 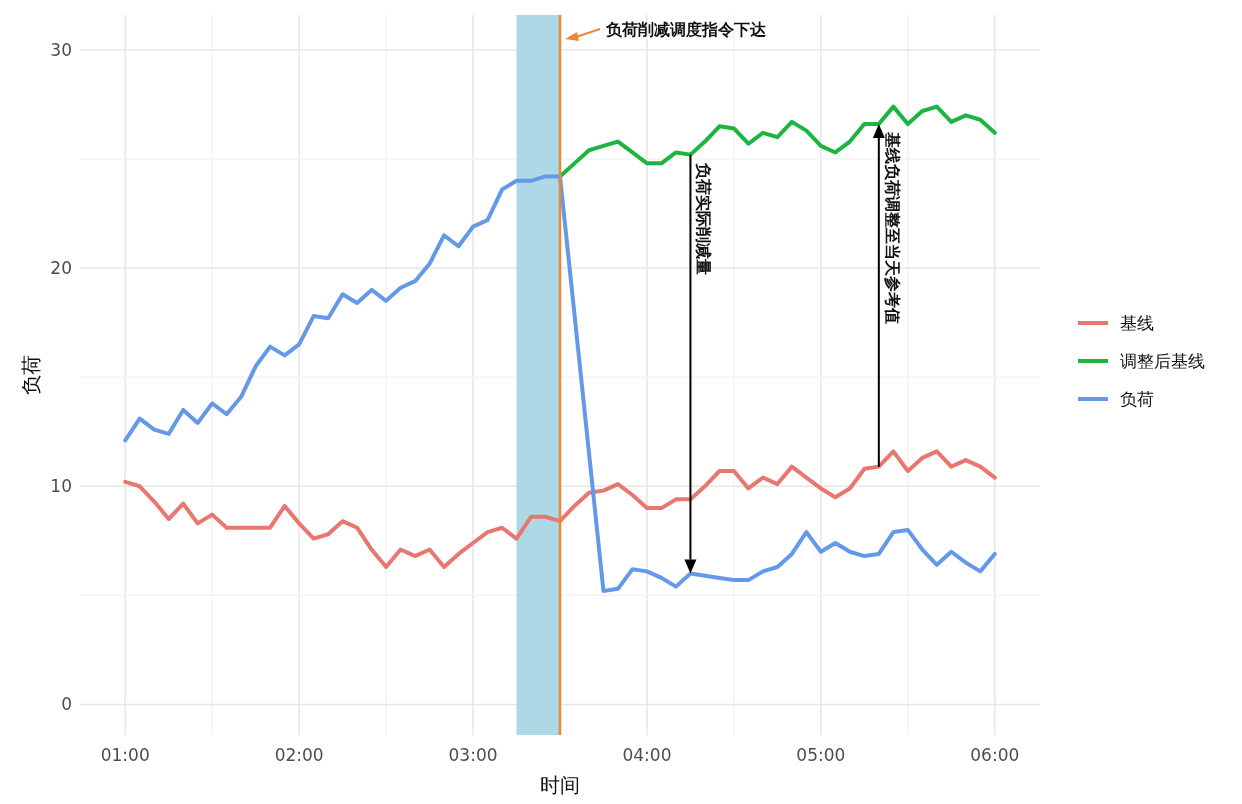 I want to click on annotation: 基线负荷调整至当天参考值, so click(x=892, y=228).